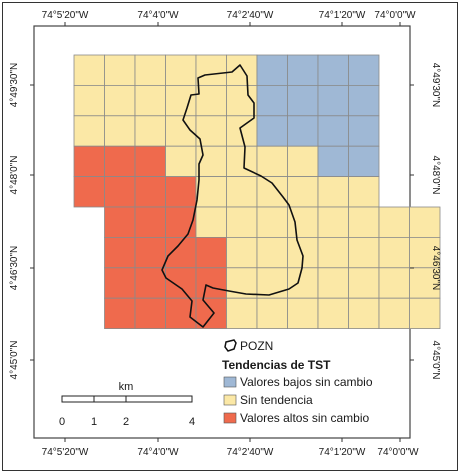 This screenshot has width=460, height=473. What do you see at coordinates (158, 452) in the screenshot?
I see `bottom-lon-label: 74°4'0"W` at bounding box center [158, 452].